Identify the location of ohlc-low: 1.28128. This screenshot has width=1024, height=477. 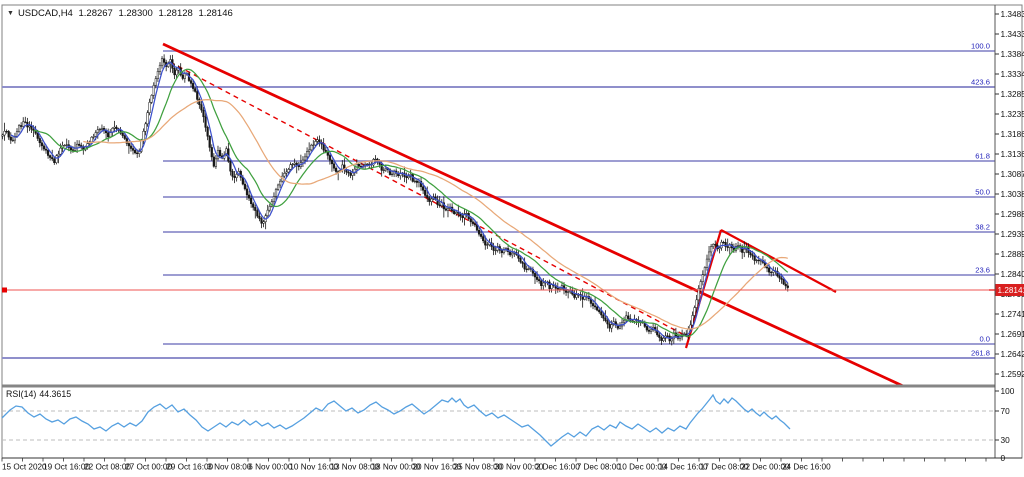
(175, 13).